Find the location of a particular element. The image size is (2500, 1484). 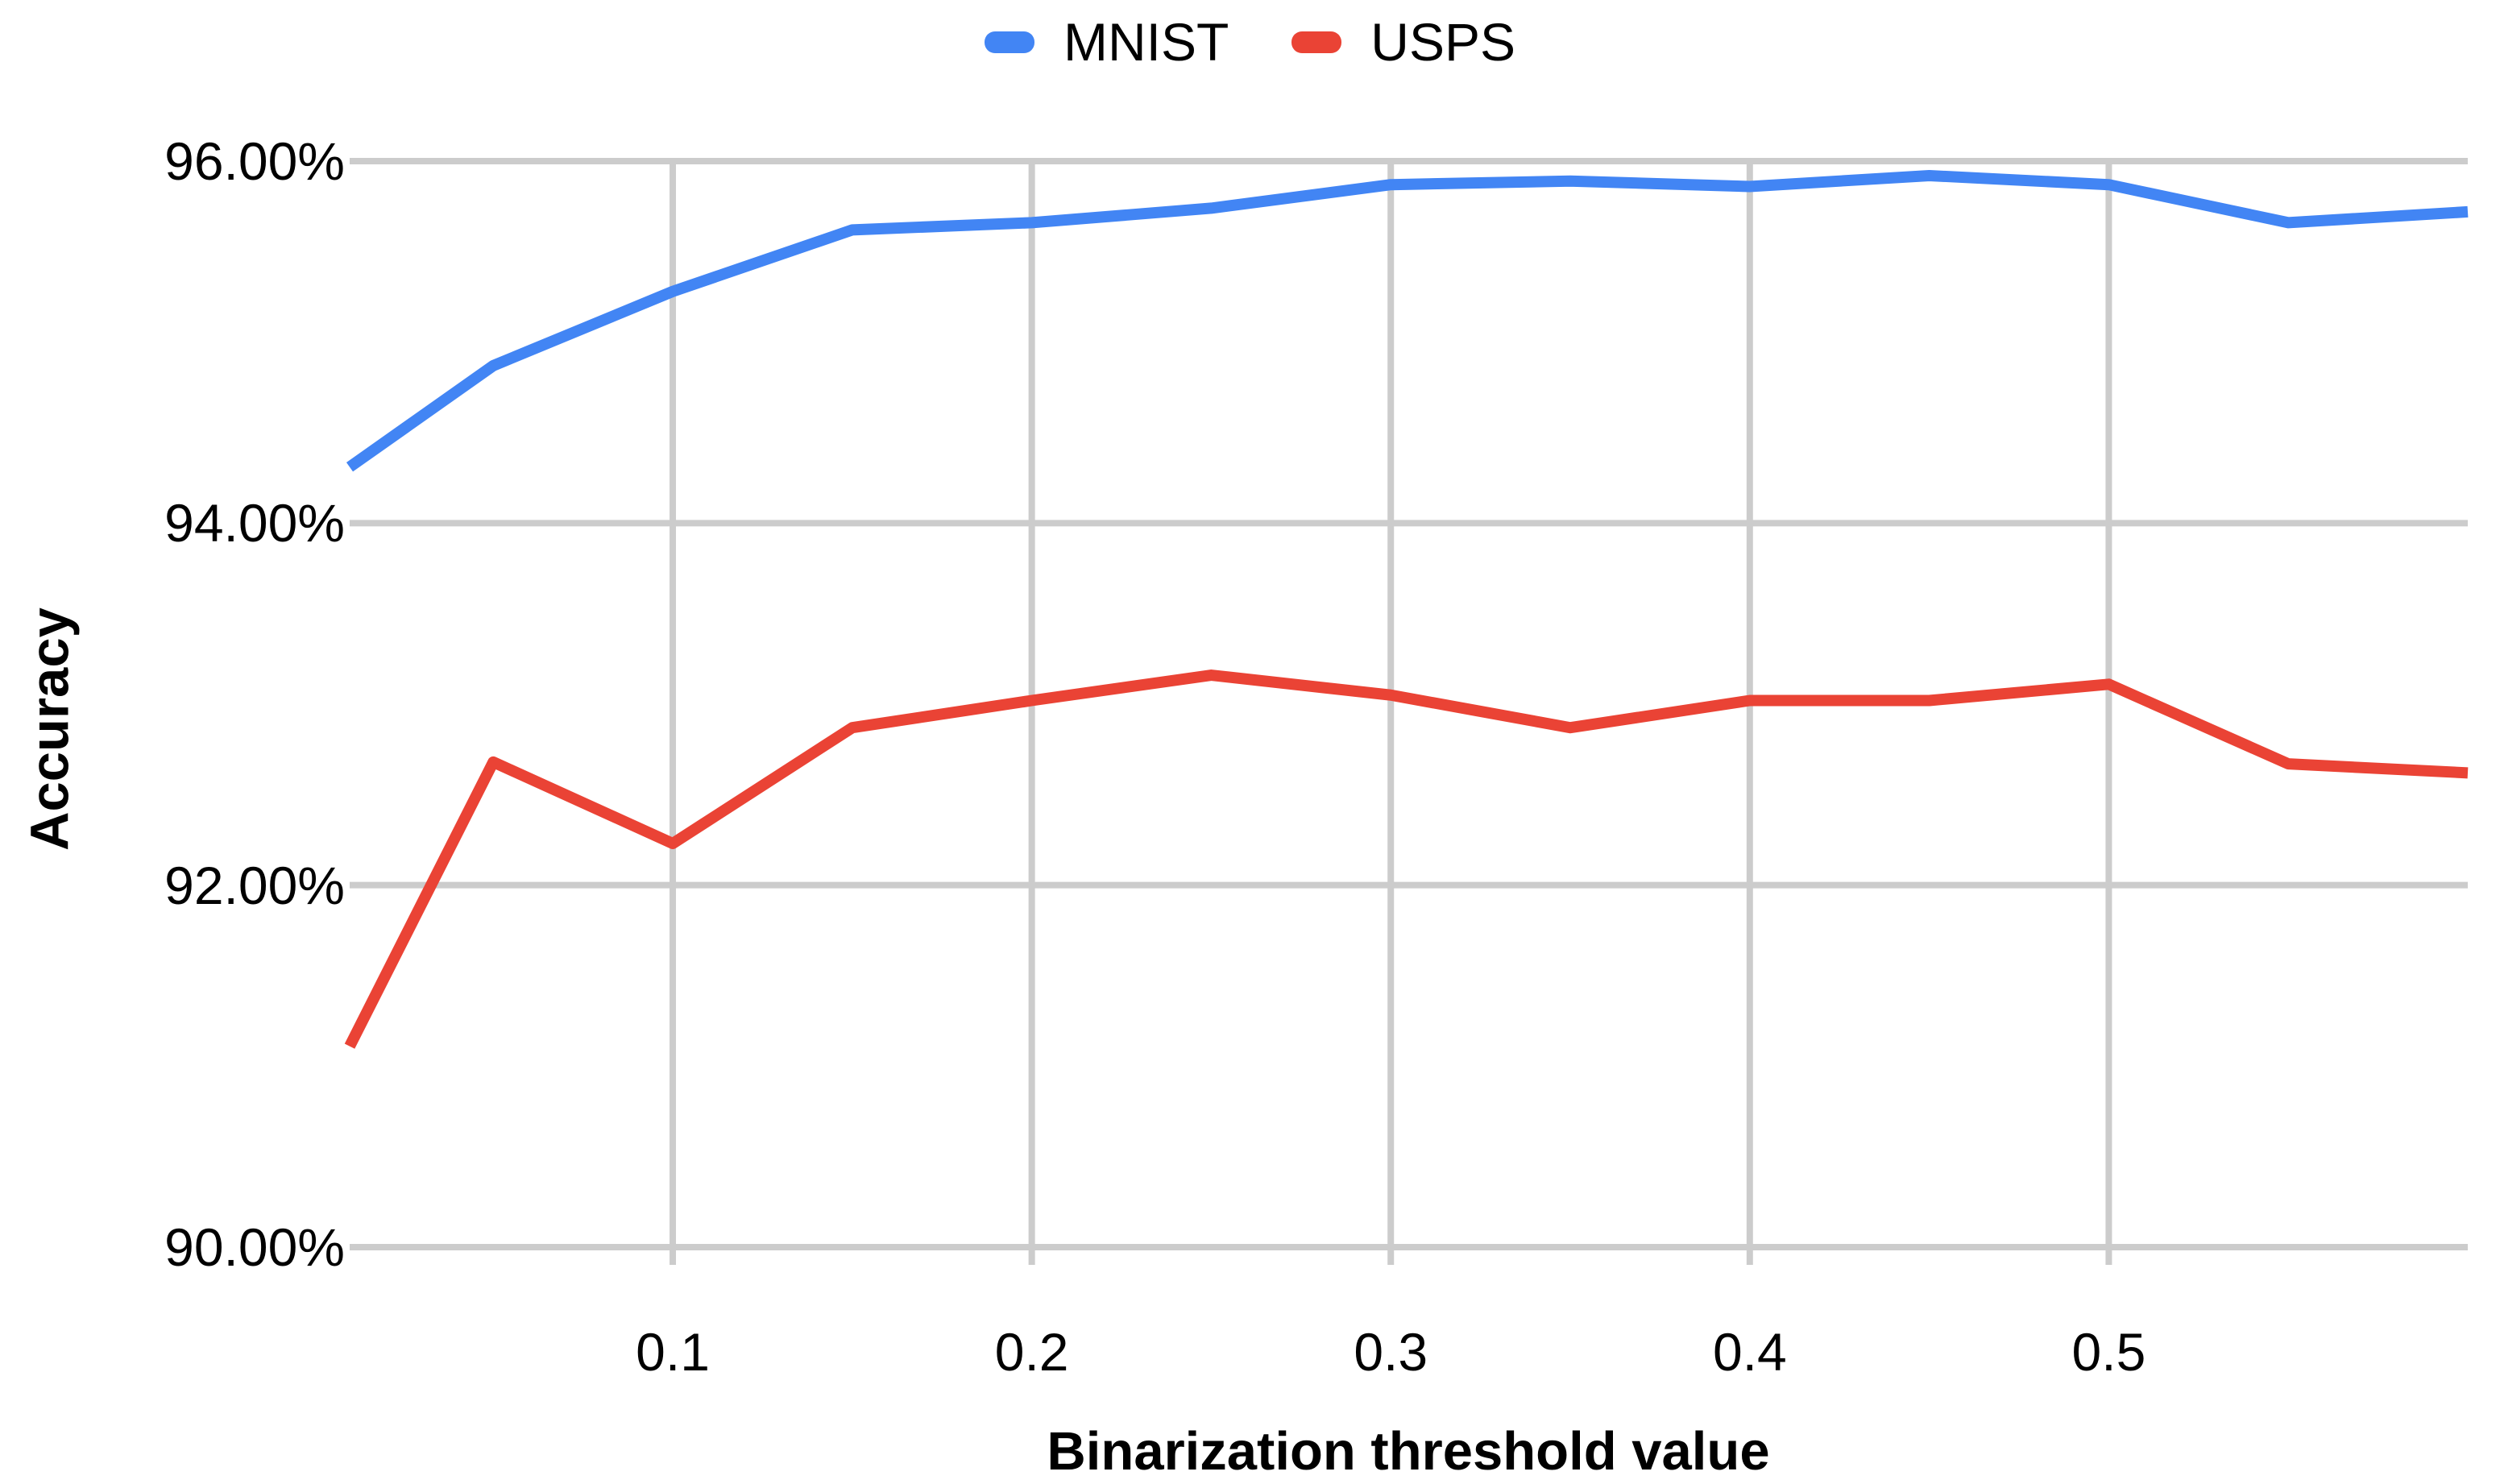

legend-label: MNIST is located at coordinates (1146, 42).